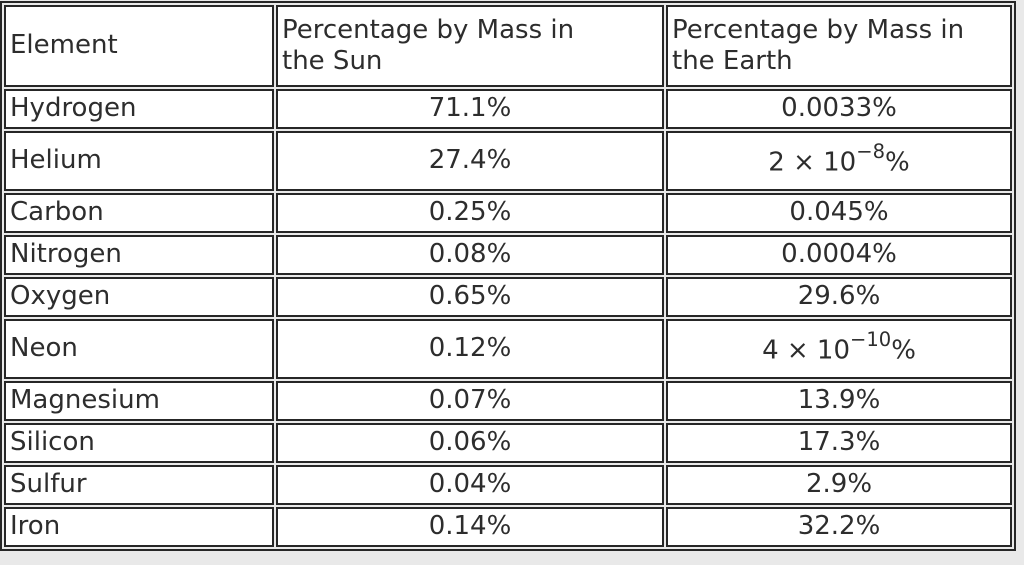 Image resolution: width=1024 pixels, height=565 pixels. What do you see at coordinates (332, 61) in the screenshot?
I see `column-header-sun-label-line2: the Sun` at bounding box center [332, 61].